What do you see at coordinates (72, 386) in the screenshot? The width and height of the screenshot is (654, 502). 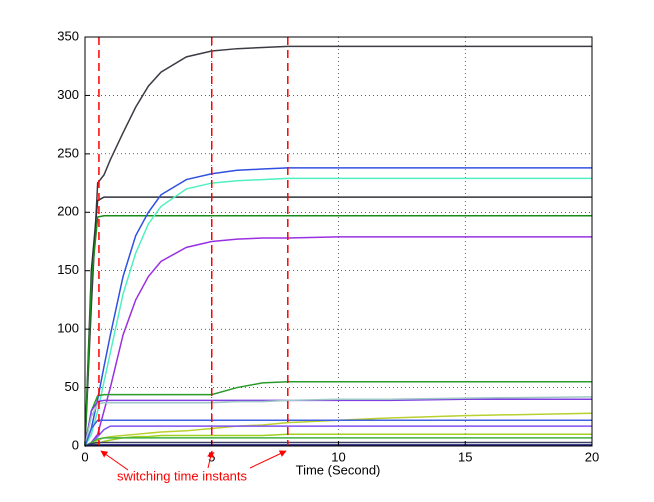 I see `y-tick-label: 50` at bounding box center [72, 386].